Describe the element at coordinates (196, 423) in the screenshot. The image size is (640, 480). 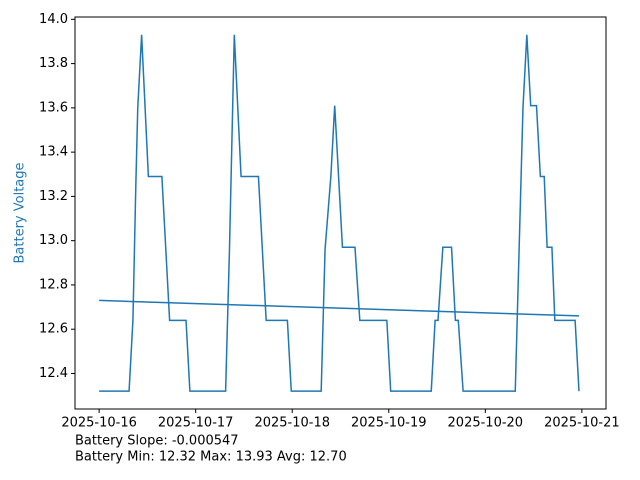
I see `x-tick-label: 2025-10-17` at that location.